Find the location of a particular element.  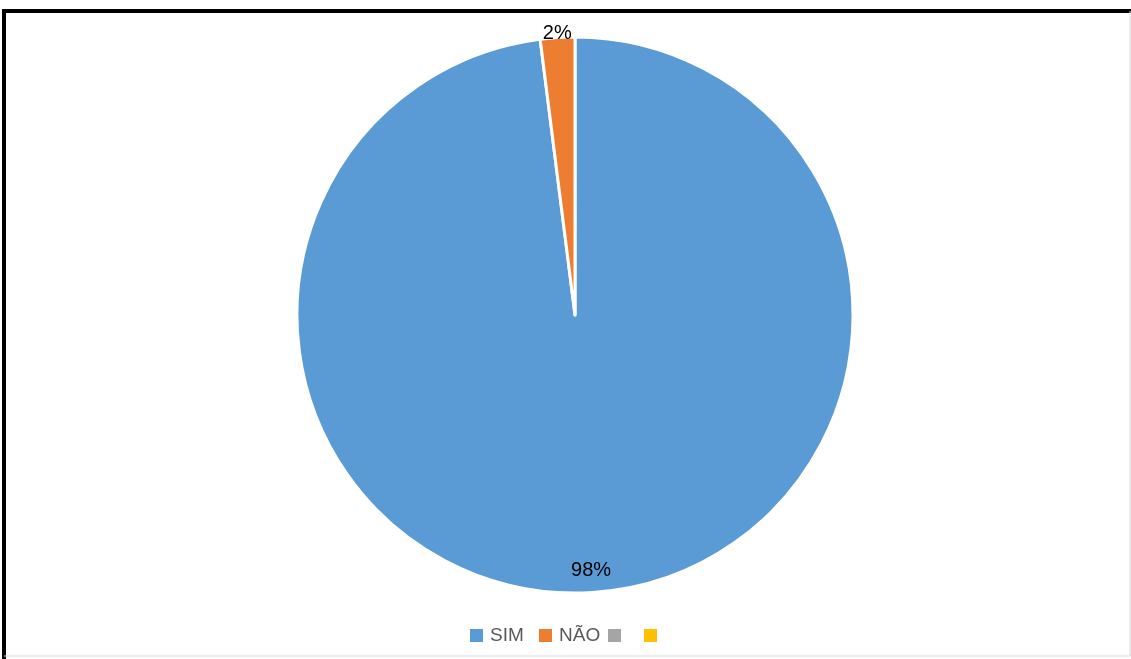

legend-label: NÃO is located at coordinates (580, 635).